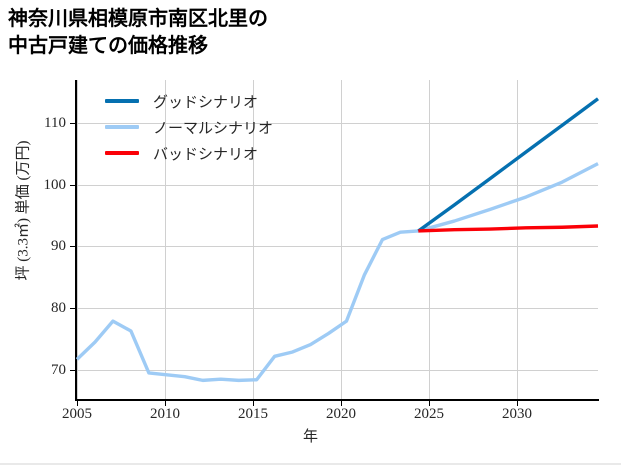 Image resolution: width=621 pixels, height=465 pixels. Describe the element at coordinates (429, 414) in the screenshot. I see `x-tick-label-2025: 2025` at that location.